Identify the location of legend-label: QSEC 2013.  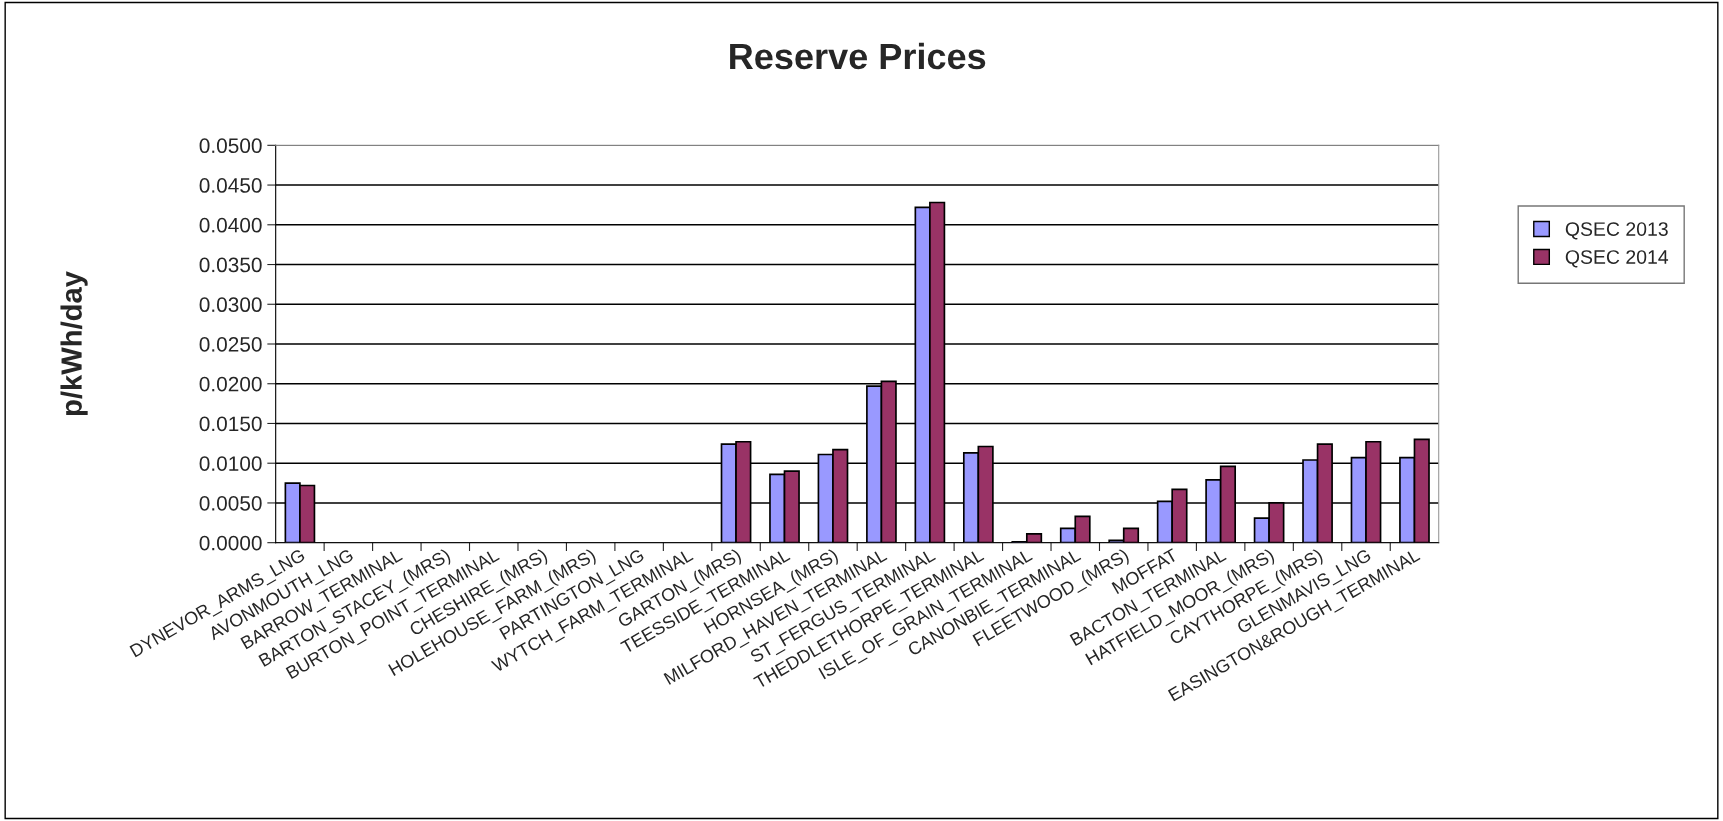
(1616, 231).